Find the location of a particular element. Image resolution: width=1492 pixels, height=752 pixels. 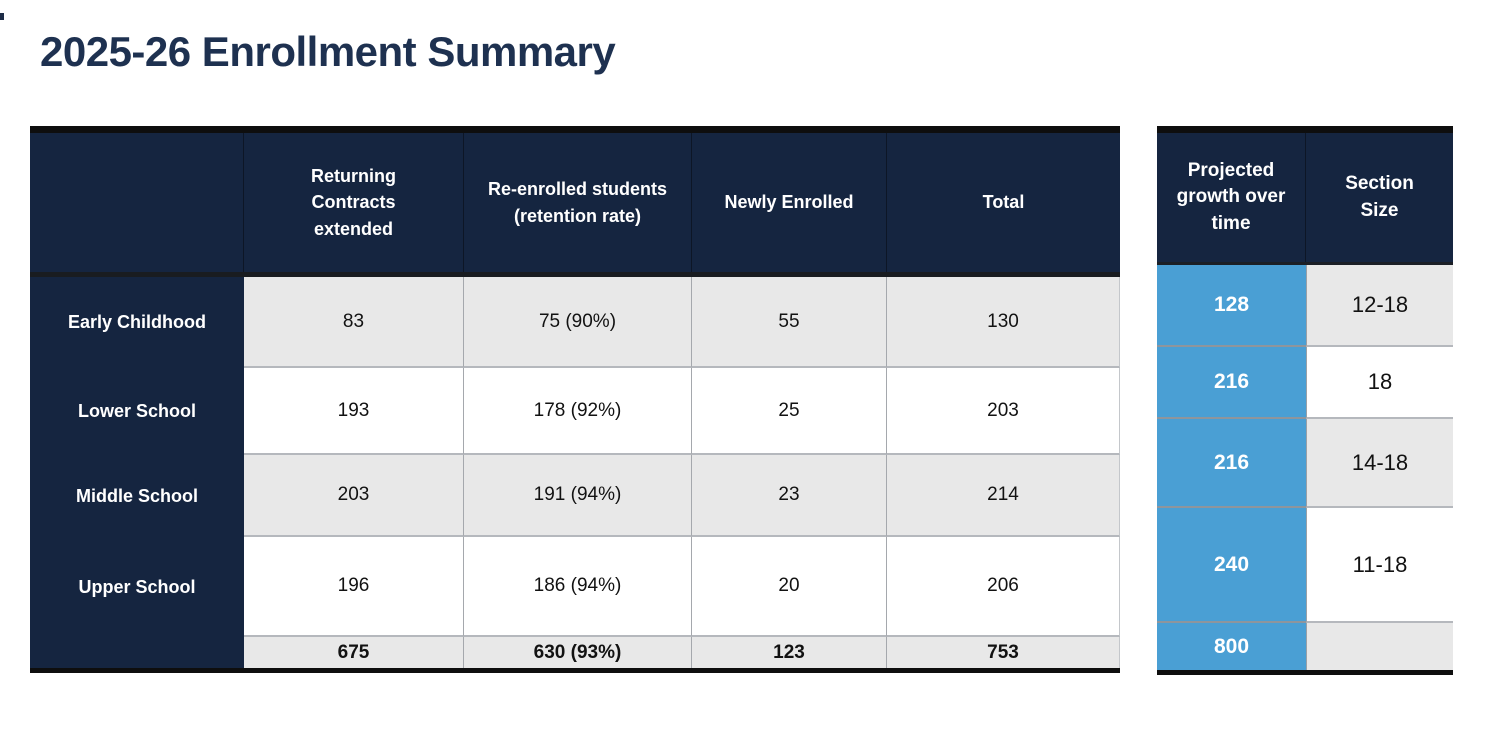

cell-totals-reenrolled: 630 (93%) is located at coordinates (578, 652).